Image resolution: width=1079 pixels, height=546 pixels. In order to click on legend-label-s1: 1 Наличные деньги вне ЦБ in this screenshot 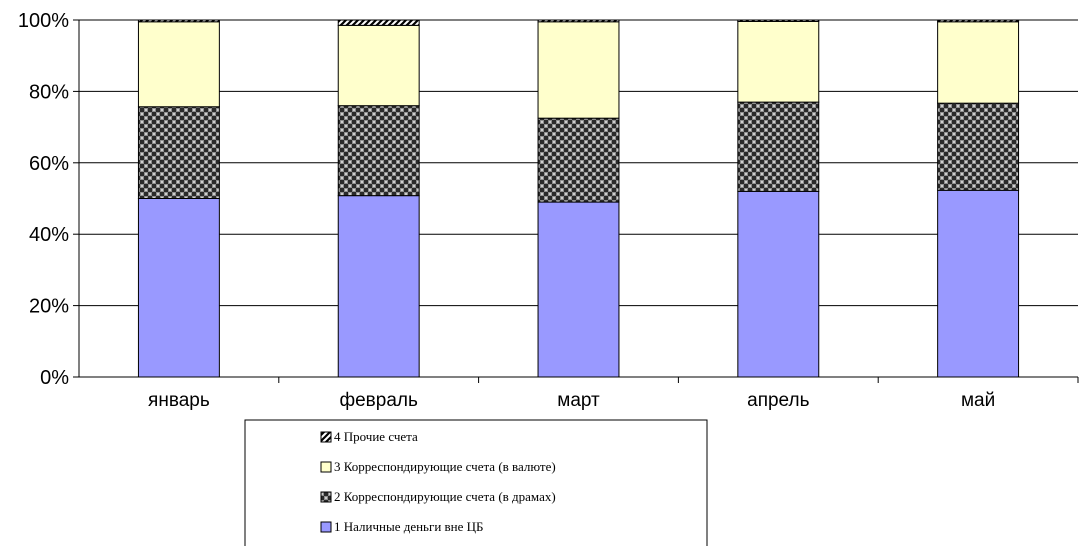, I will do `click(409, 526)`.